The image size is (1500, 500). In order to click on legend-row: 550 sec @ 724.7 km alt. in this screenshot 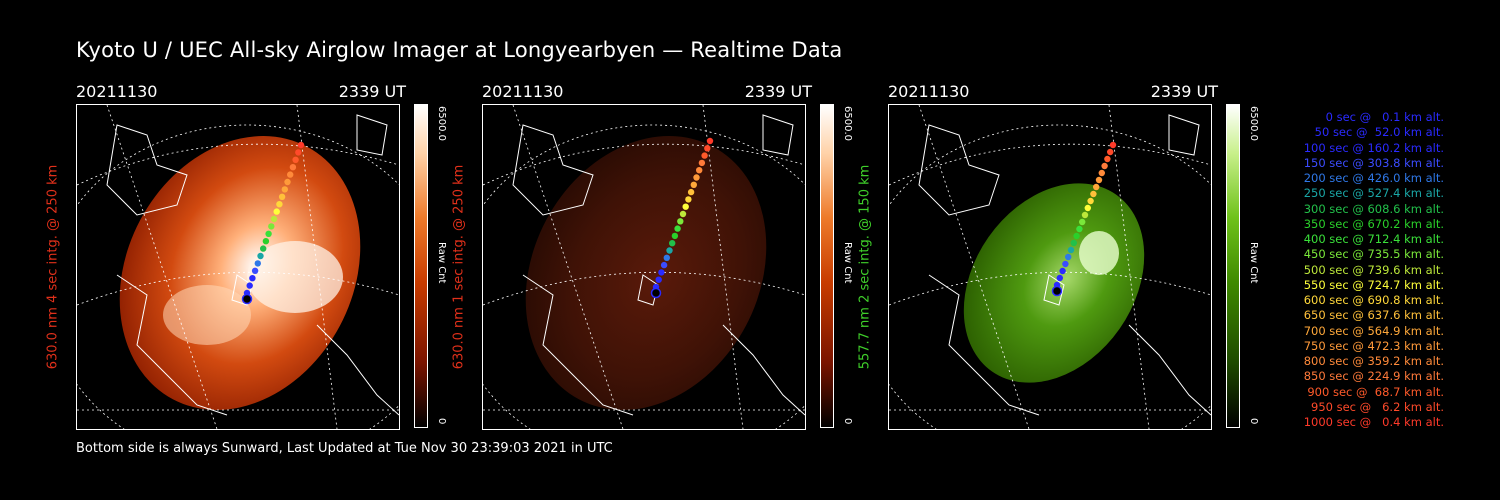, I will do `click(1373, 284)`.